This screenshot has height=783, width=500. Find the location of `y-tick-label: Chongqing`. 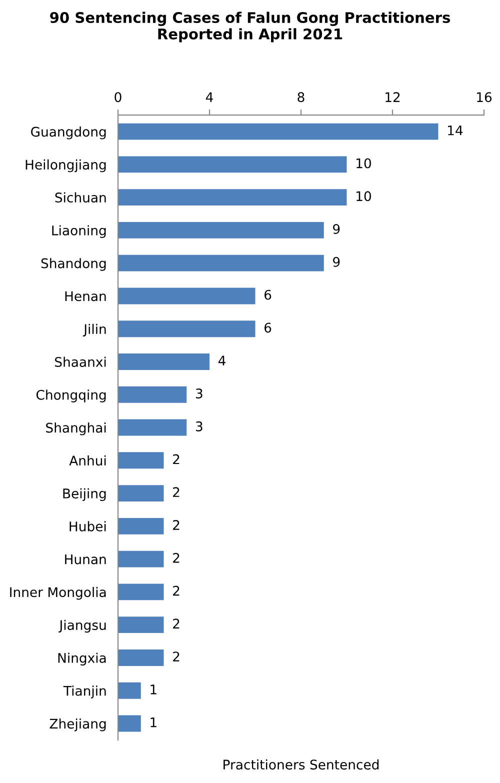

y-tick-label: Chongqing is located at coordinates (71, 396).